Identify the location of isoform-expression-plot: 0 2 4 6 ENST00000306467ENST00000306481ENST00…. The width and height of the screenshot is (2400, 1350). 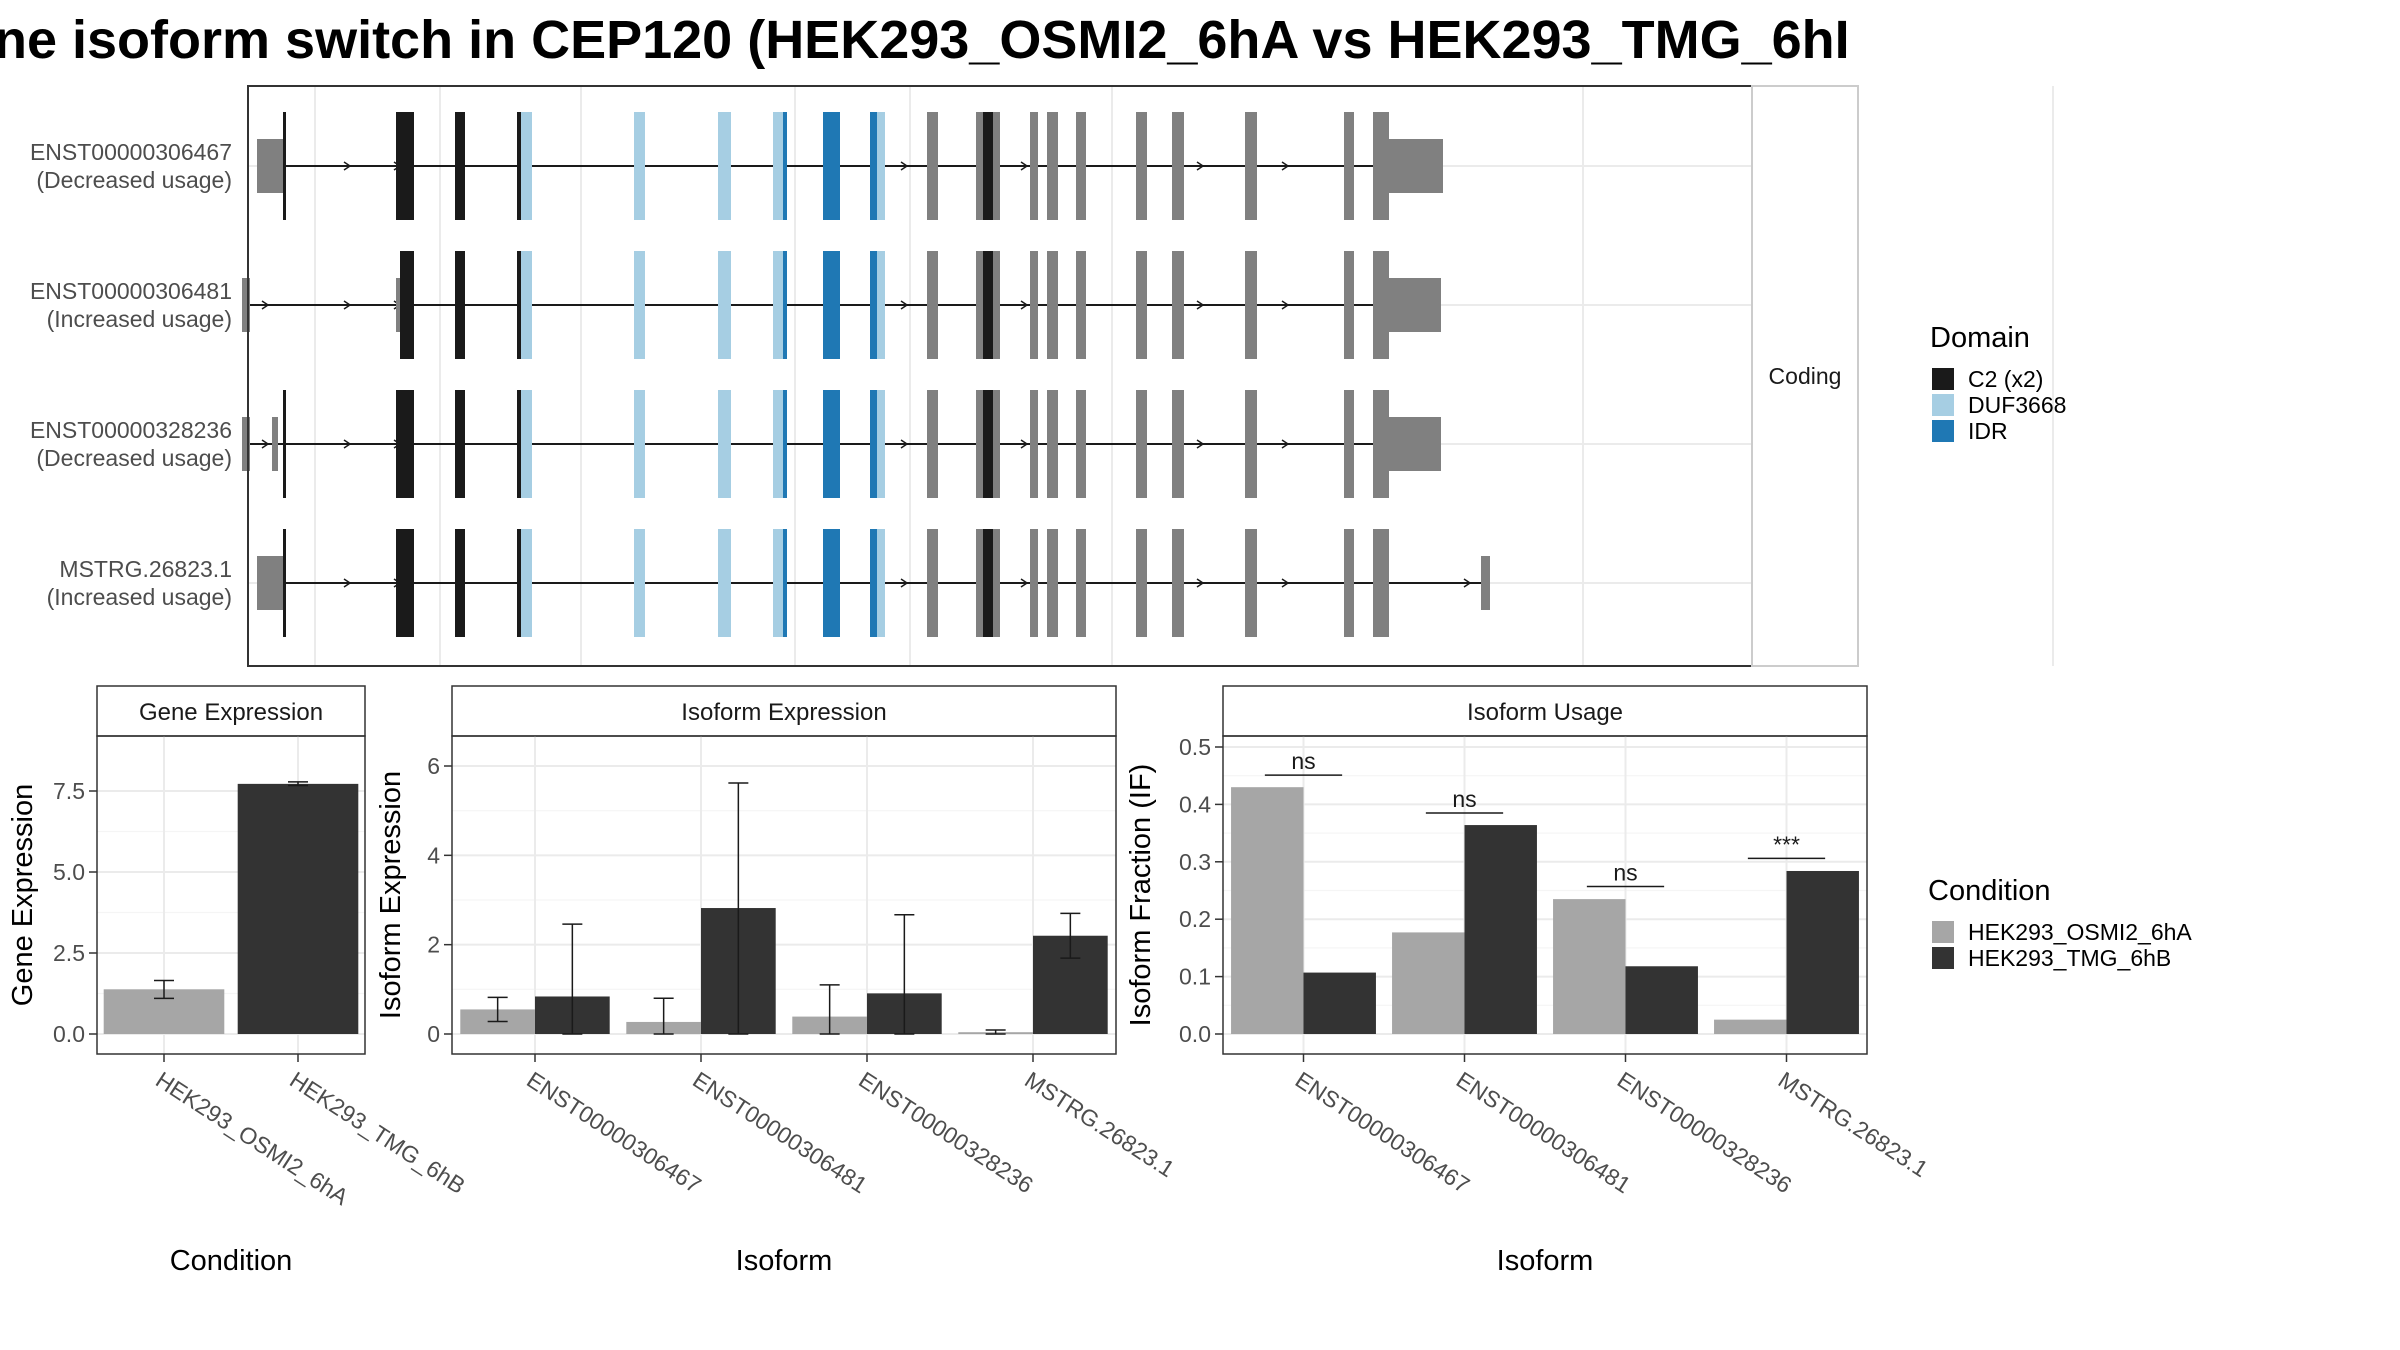
(803, 967).